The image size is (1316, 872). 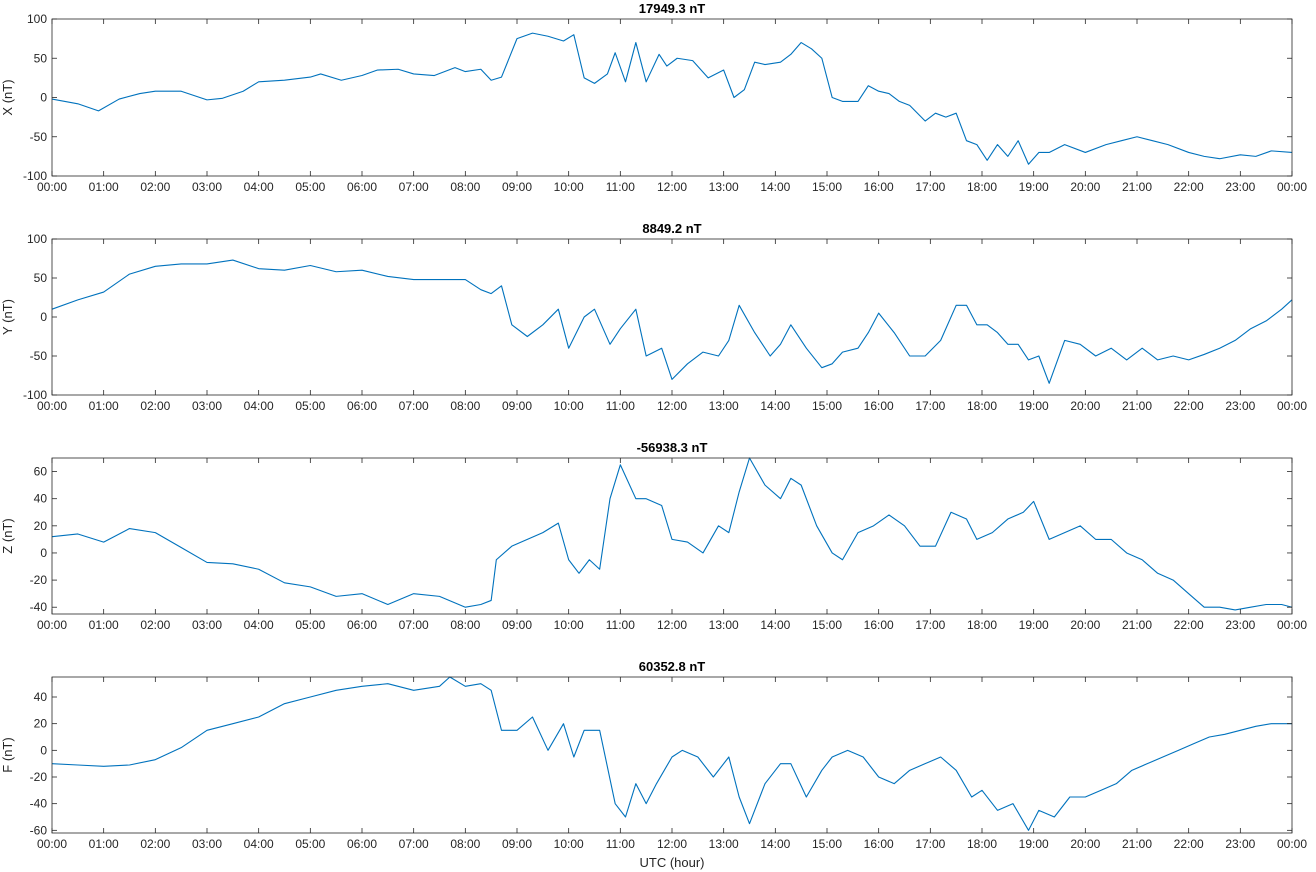 What do you see at coordinates (41, 472) in the screenshot?
I see `y-tick-label: 60` at bounding box center [41, 472].